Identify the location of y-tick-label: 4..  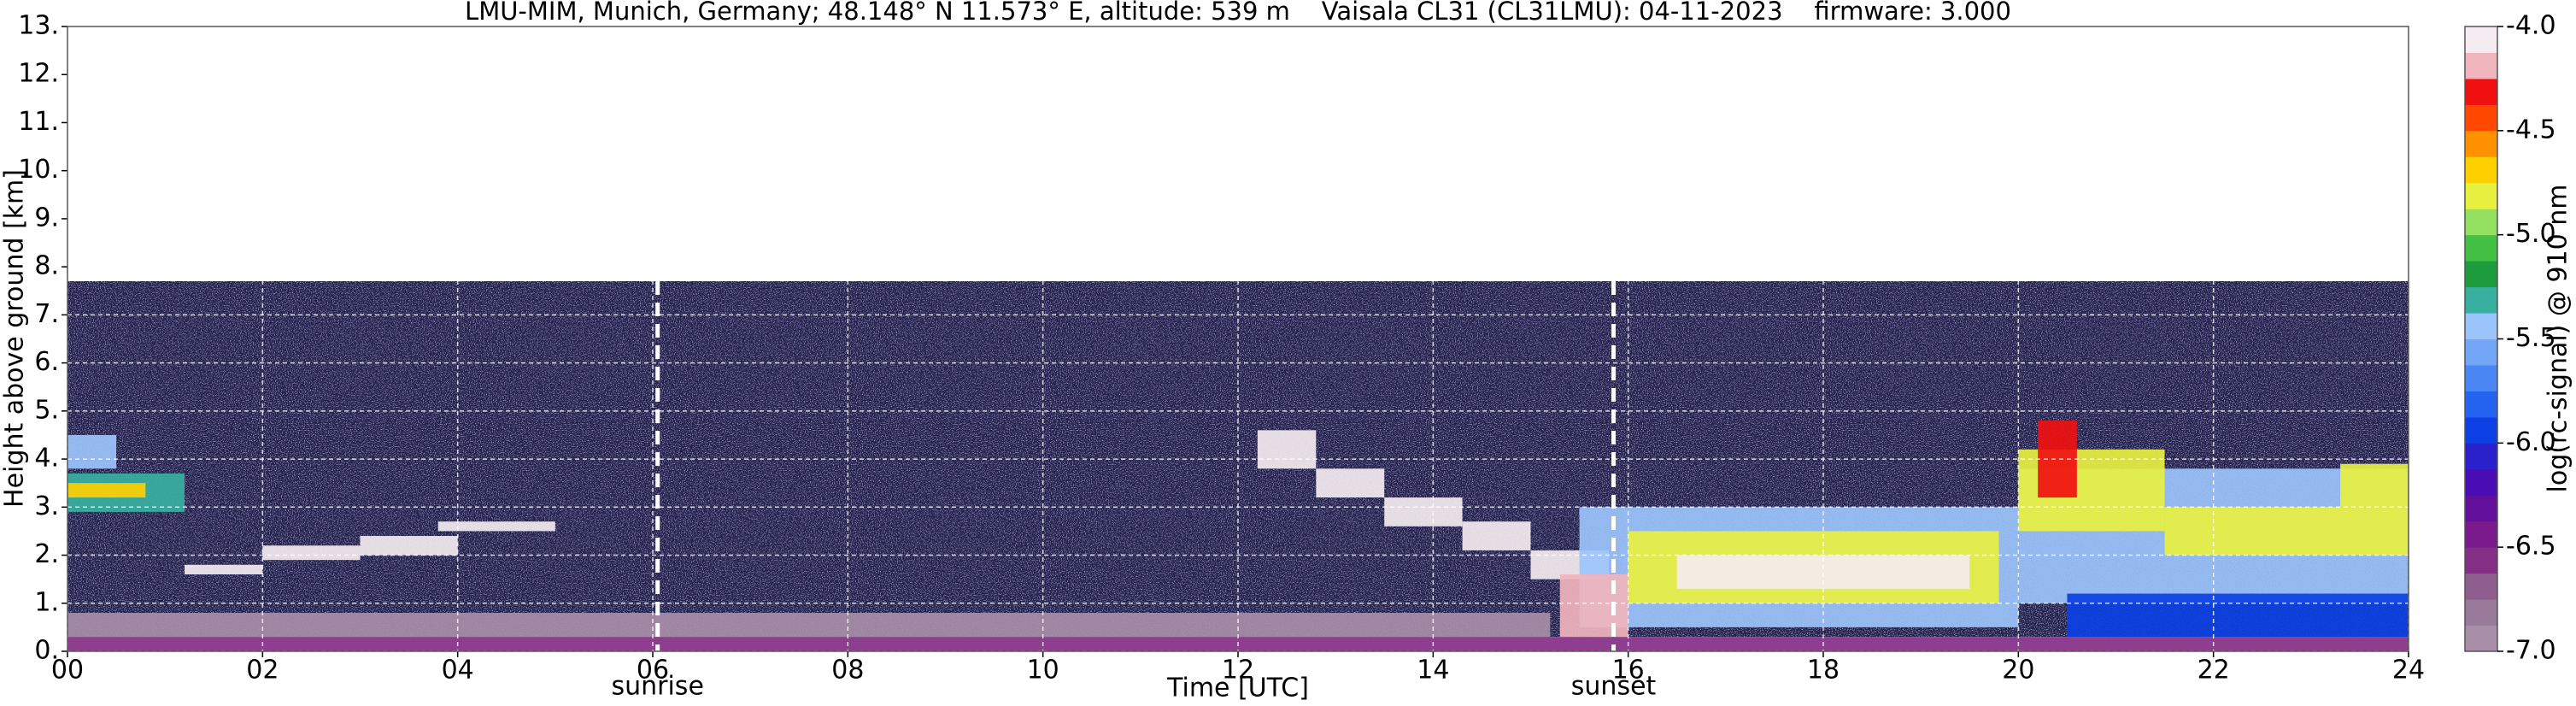
(46, 459).